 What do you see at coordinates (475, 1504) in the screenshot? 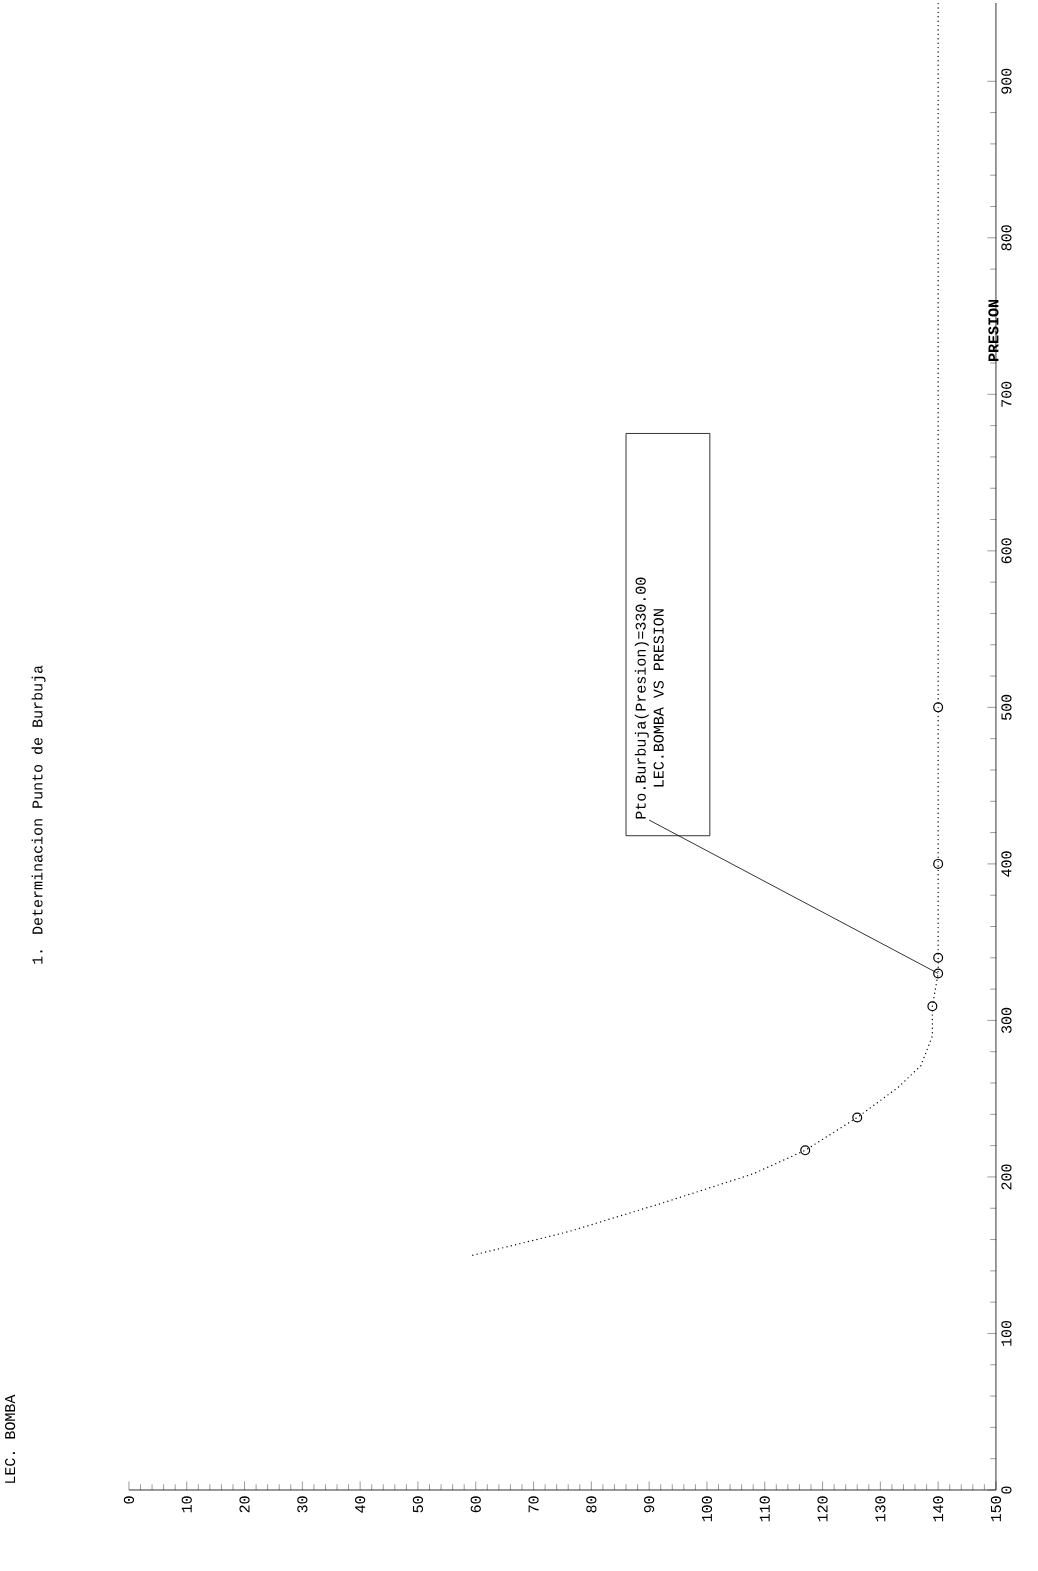
I see `x-tick-label: 60` at bounding box center [475, 1504].